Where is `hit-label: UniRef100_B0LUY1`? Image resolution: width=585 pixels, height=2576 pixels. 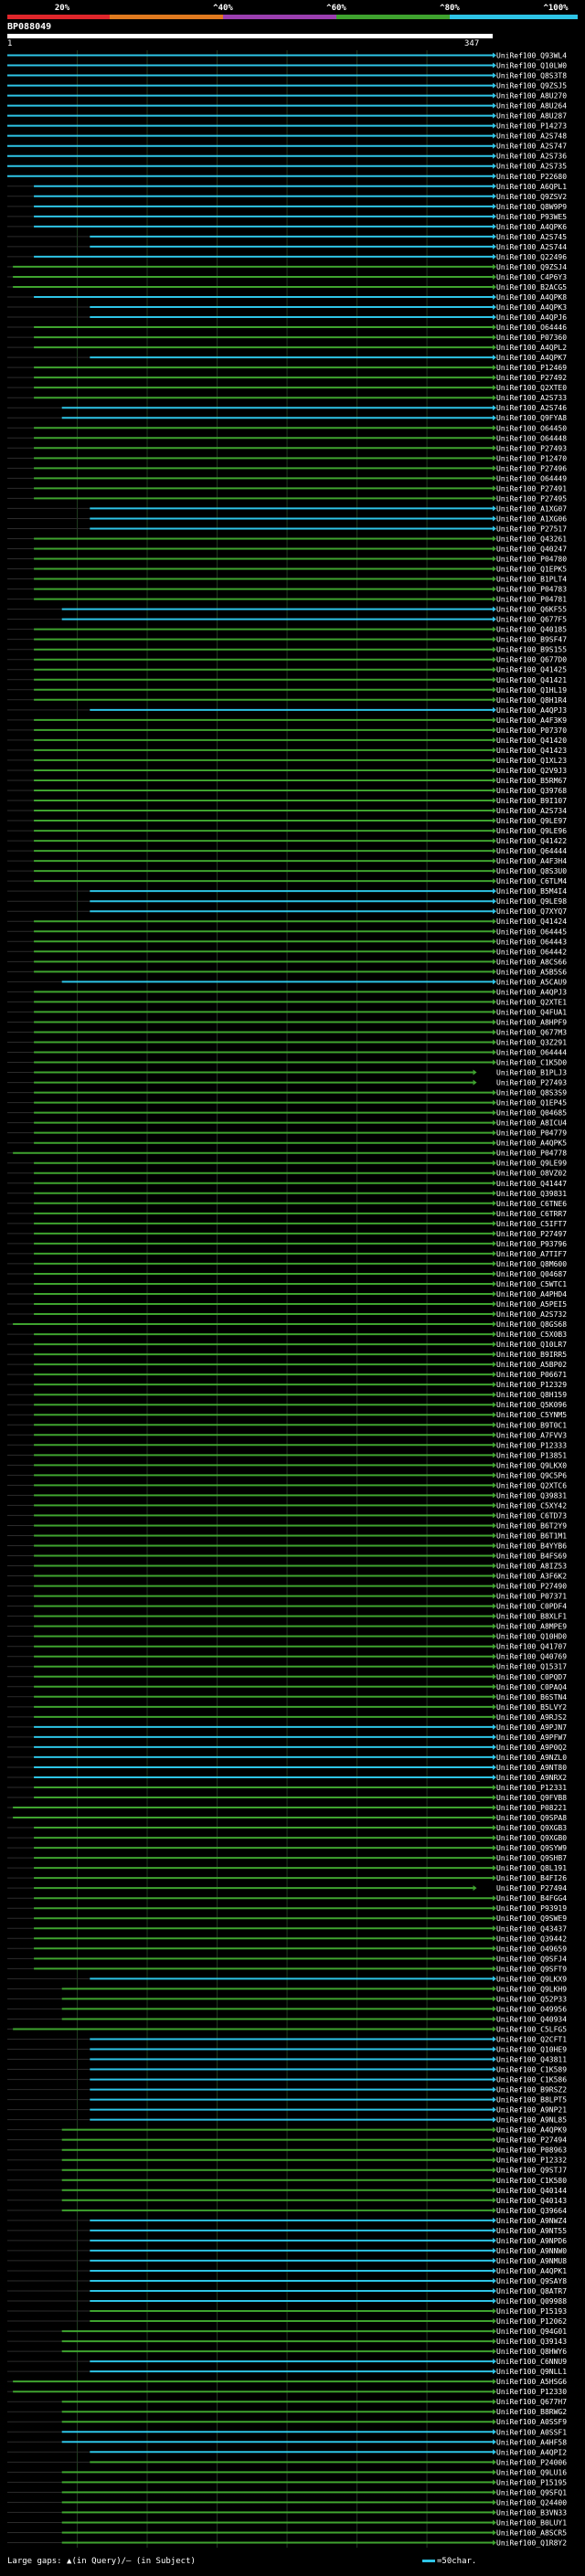 hit-label: UniRef100_B0LUY1 is located at coordinates (532, 2522).